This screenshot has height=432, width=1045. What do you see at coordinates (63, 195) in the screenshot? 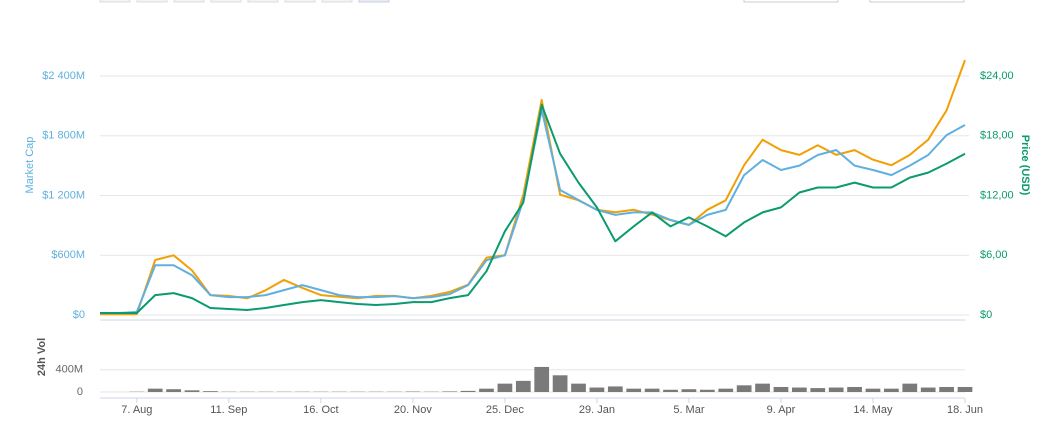
I see `y-tick-label: $1 200M` at bounding box center [63, 195].